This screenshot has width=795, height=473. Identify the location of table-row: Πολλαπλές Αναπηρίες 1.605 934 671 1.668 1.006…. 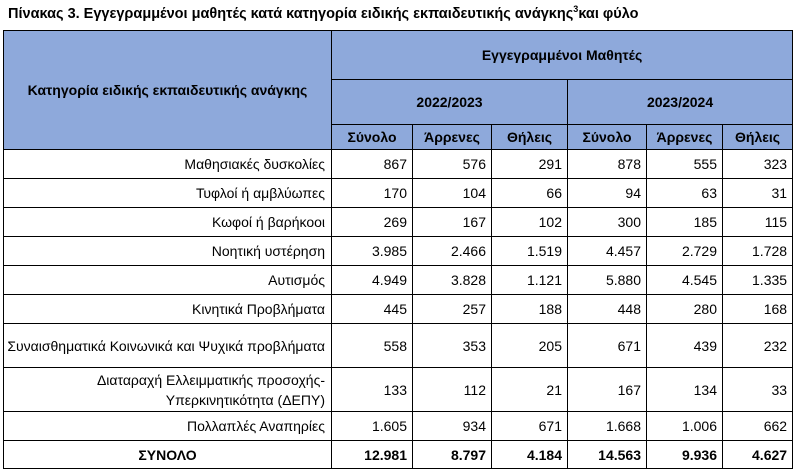
(398, 426).